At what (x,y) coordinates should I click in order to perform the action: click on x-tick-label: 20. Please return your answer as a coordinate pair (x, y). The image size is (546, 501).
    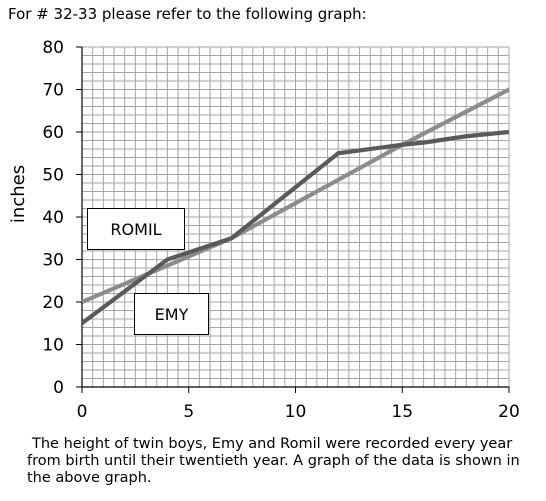
    Looking at the image, I should click on (509, 412).